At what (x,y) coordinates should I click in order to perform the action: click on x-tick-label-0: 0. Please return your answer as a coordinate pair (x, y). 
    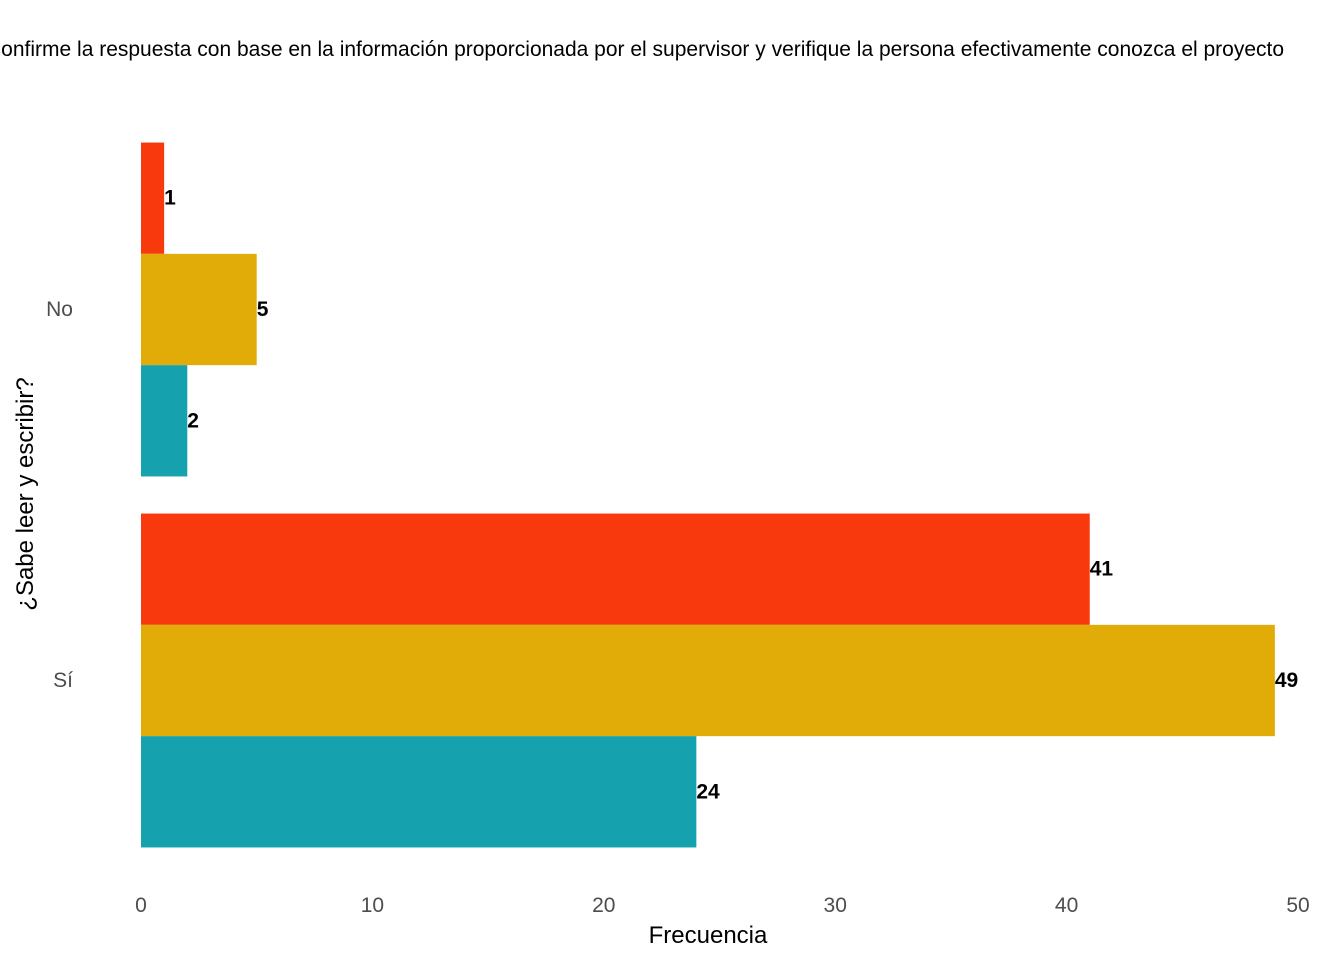
    Looking at the image, I should click on (141, 905).